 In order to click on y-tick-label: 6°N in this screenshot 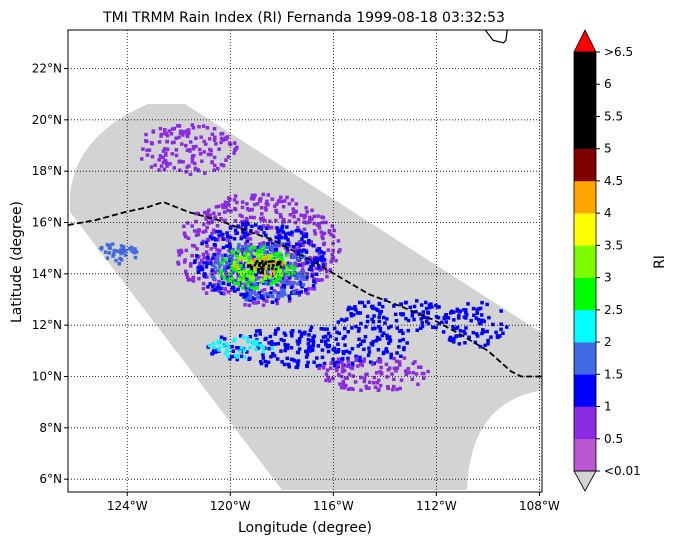, I will do `click(50, 479)`.